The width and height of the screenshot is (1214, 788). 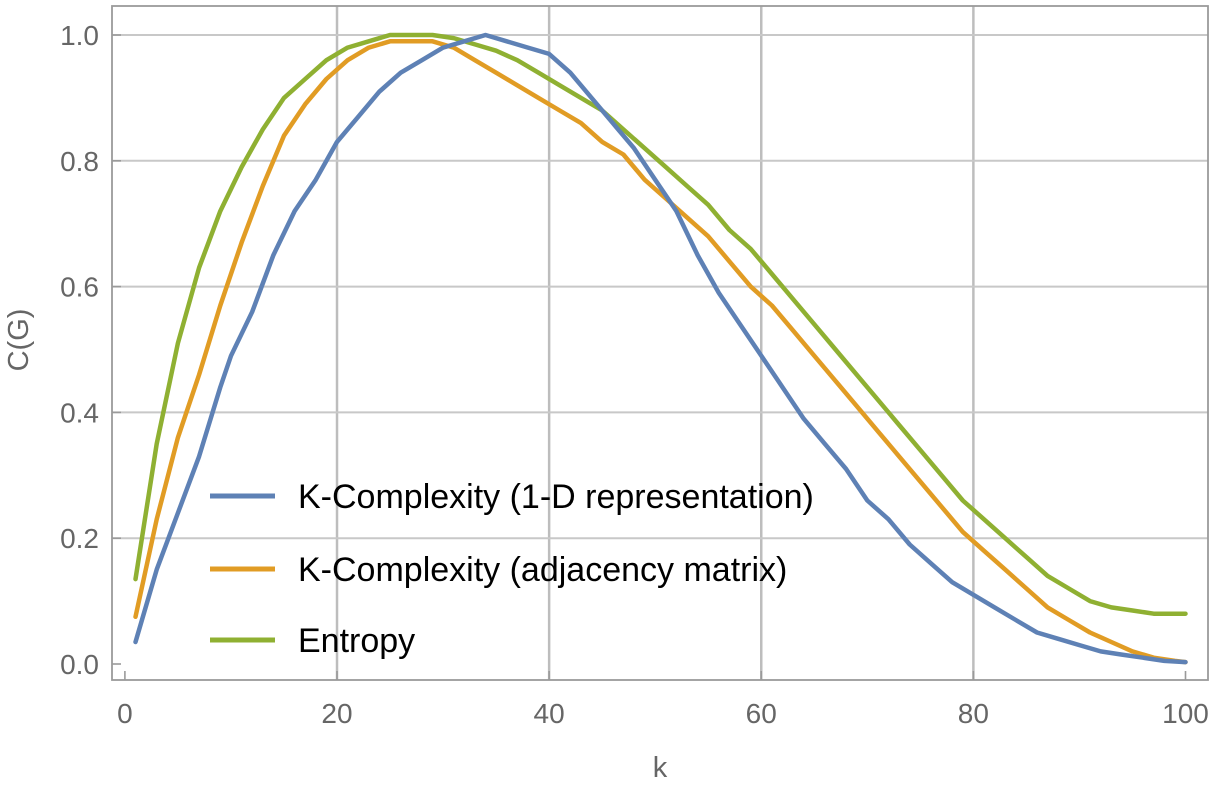 I want to click on x-axis-title: k, so click(x=660, y=767).